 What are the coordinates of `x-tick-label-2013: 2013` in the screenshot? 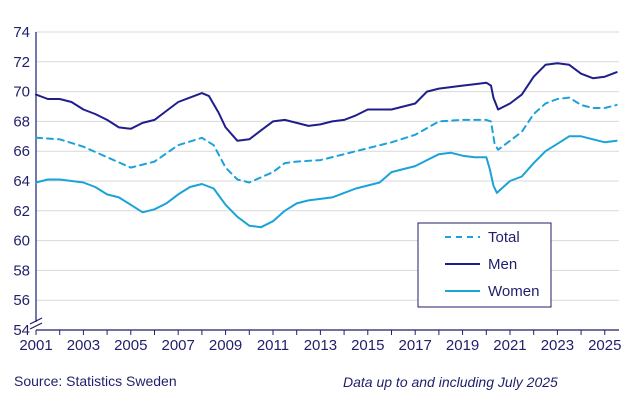 It's located at (320, 345).